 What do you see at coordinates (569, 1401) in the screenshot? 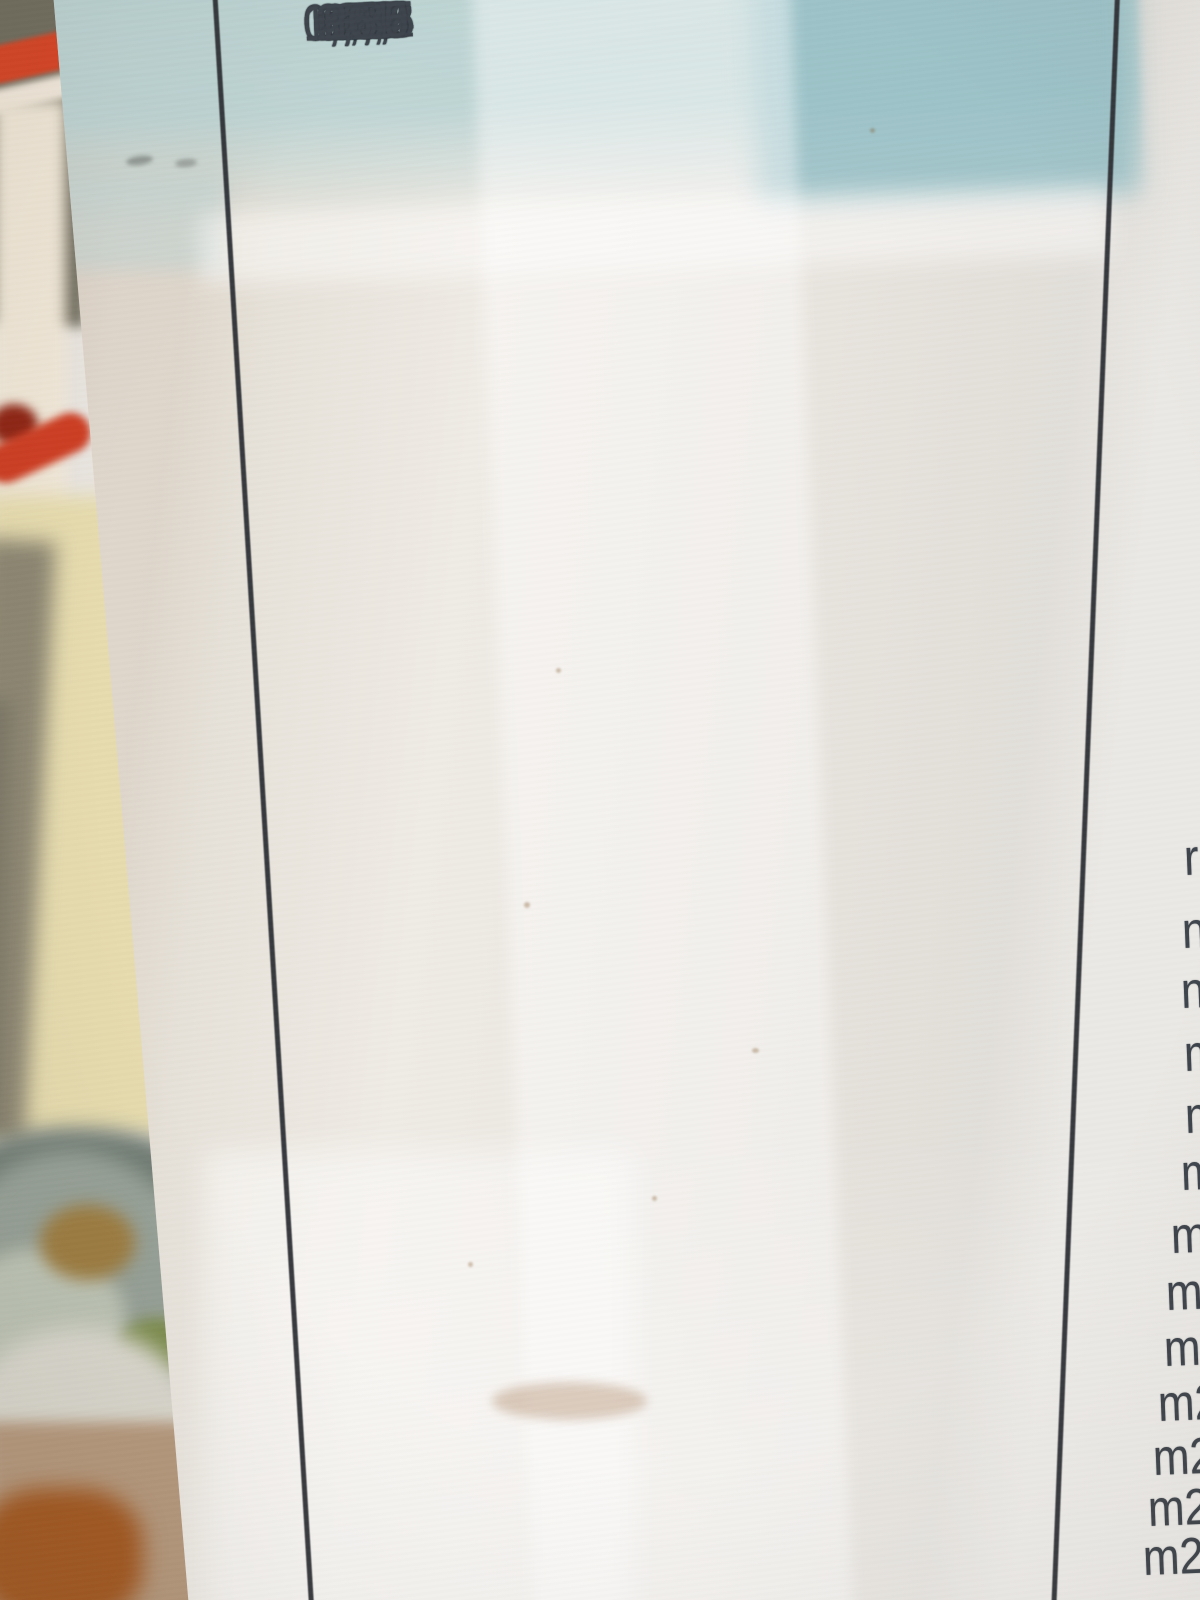
I see `brown-stain` at bounding box center [569, 1401].